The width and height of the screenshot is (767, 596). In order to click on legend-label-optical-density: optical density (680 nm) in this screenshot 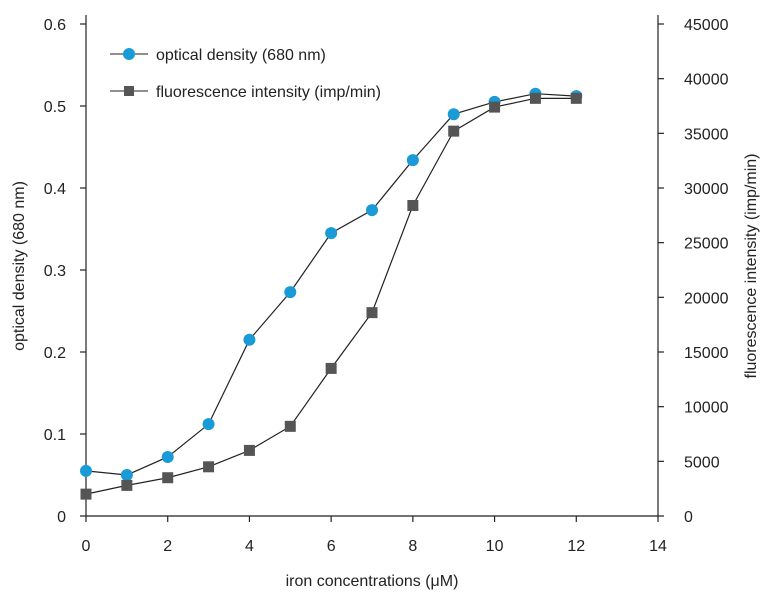, I will do `click(241, 55)`.